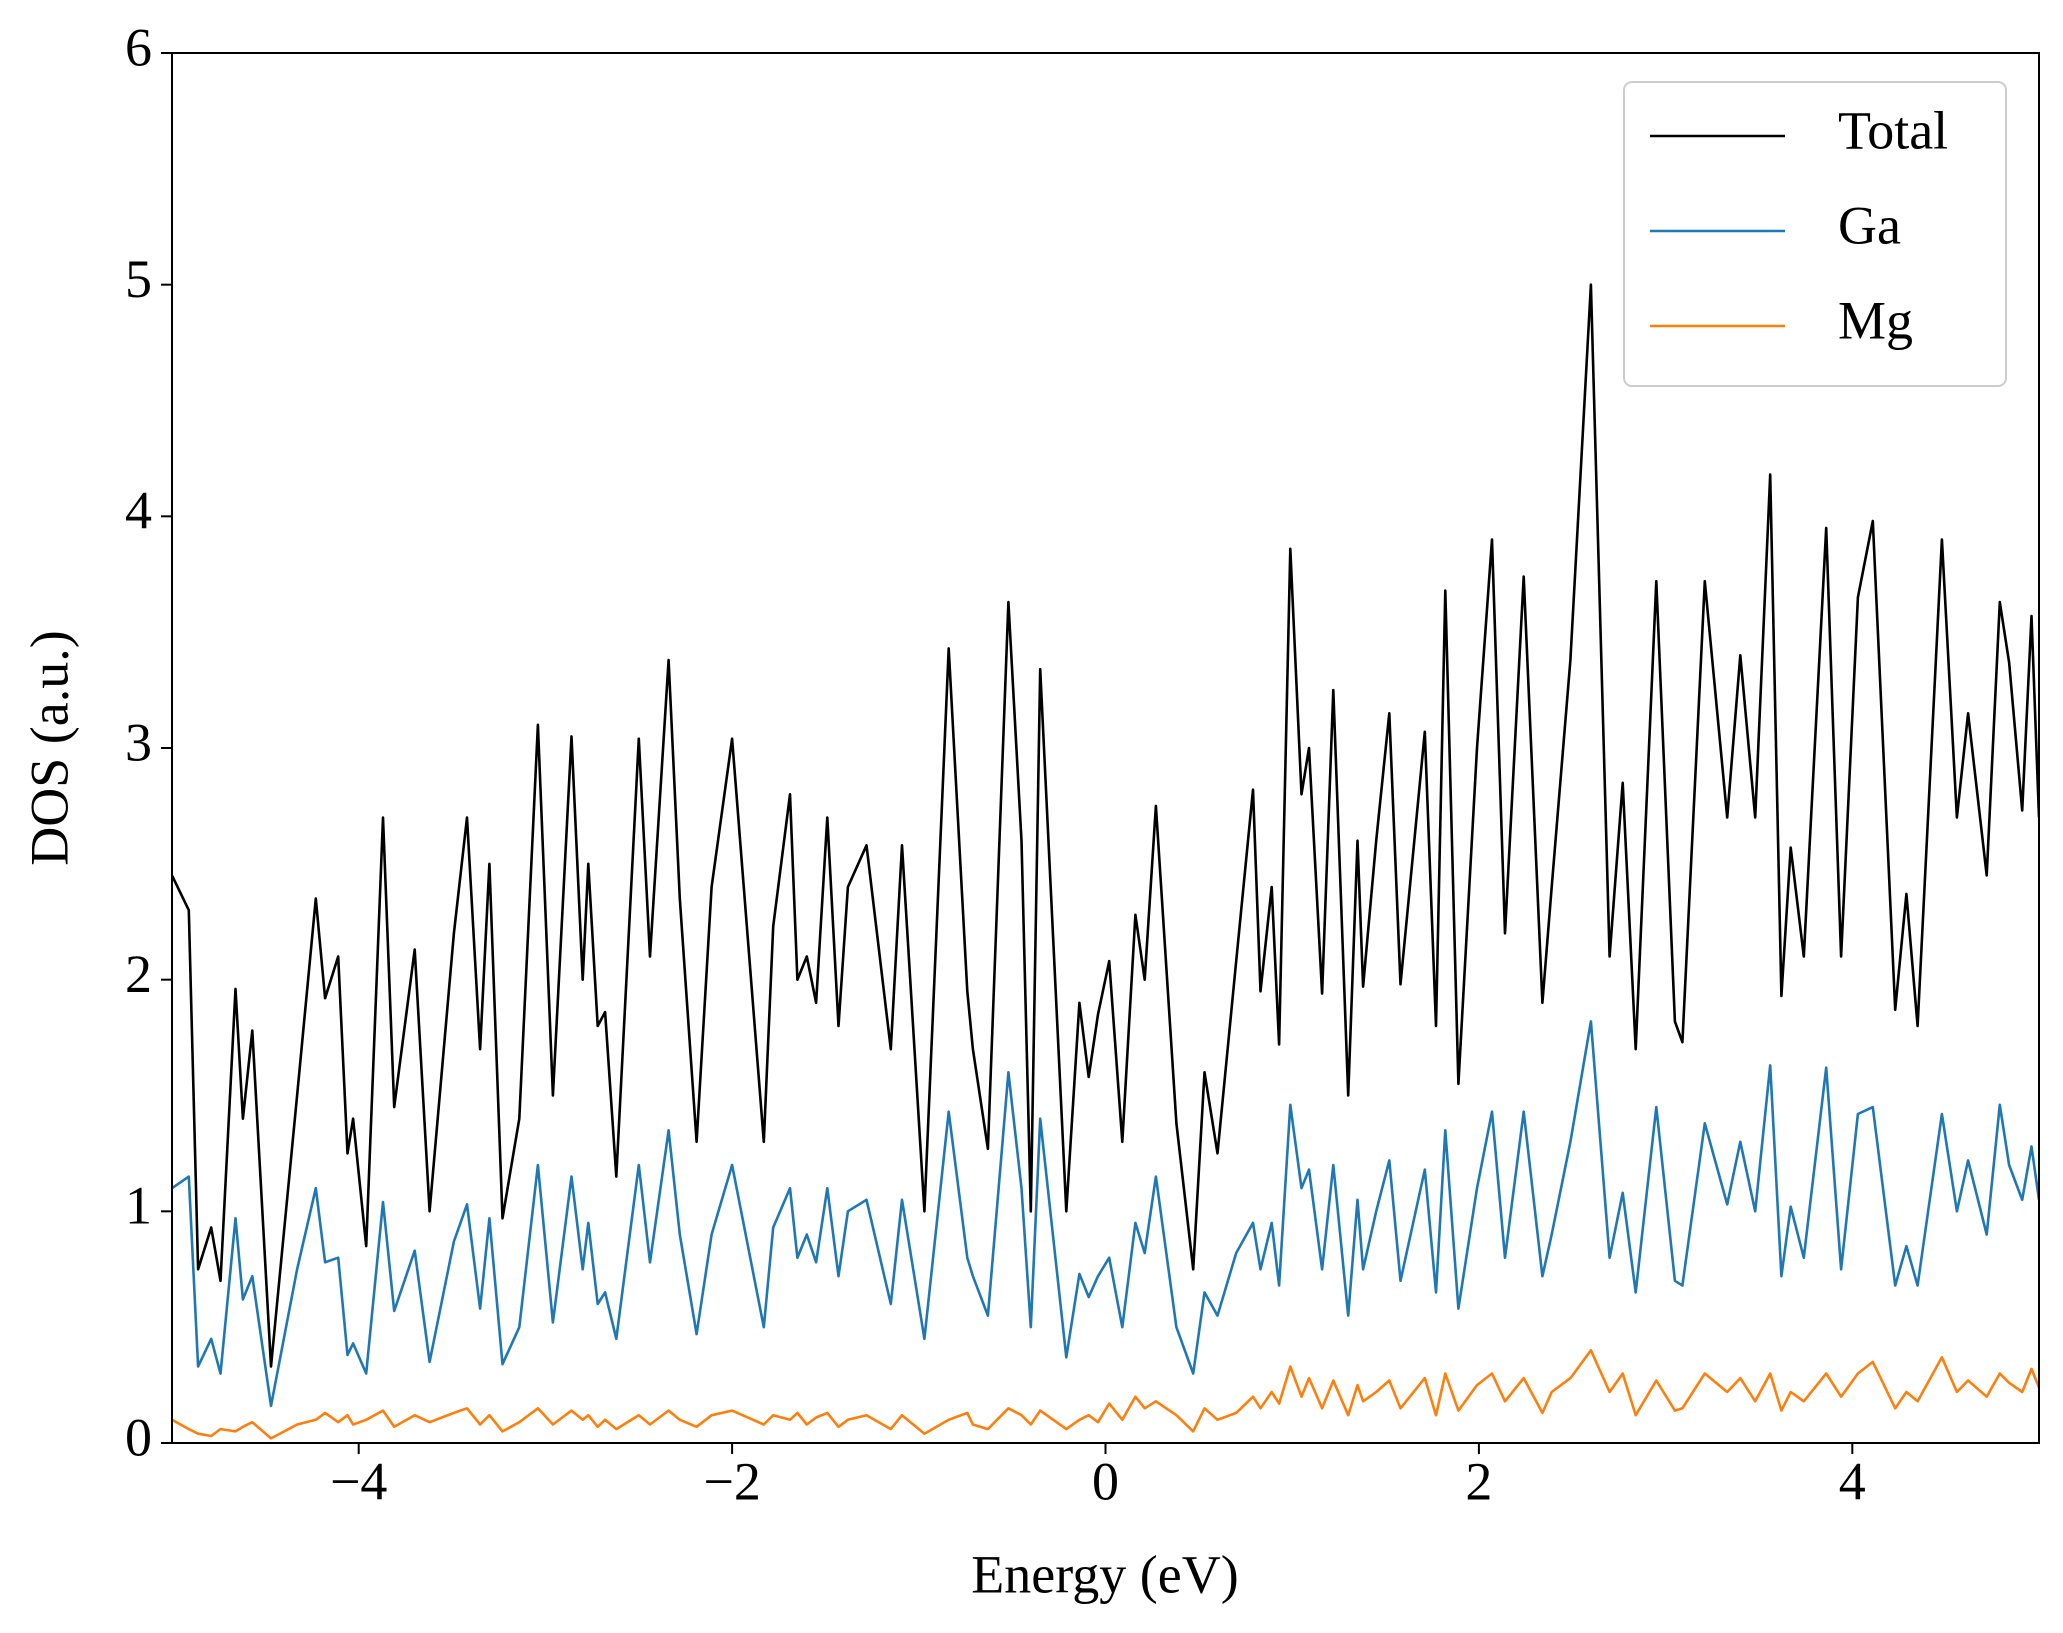 This screenshot has height=1633, width=2063. What do you see at coordinates (1815, 234) in the screenshot?
I see `legend-box` at bounding box center [1815, 234].